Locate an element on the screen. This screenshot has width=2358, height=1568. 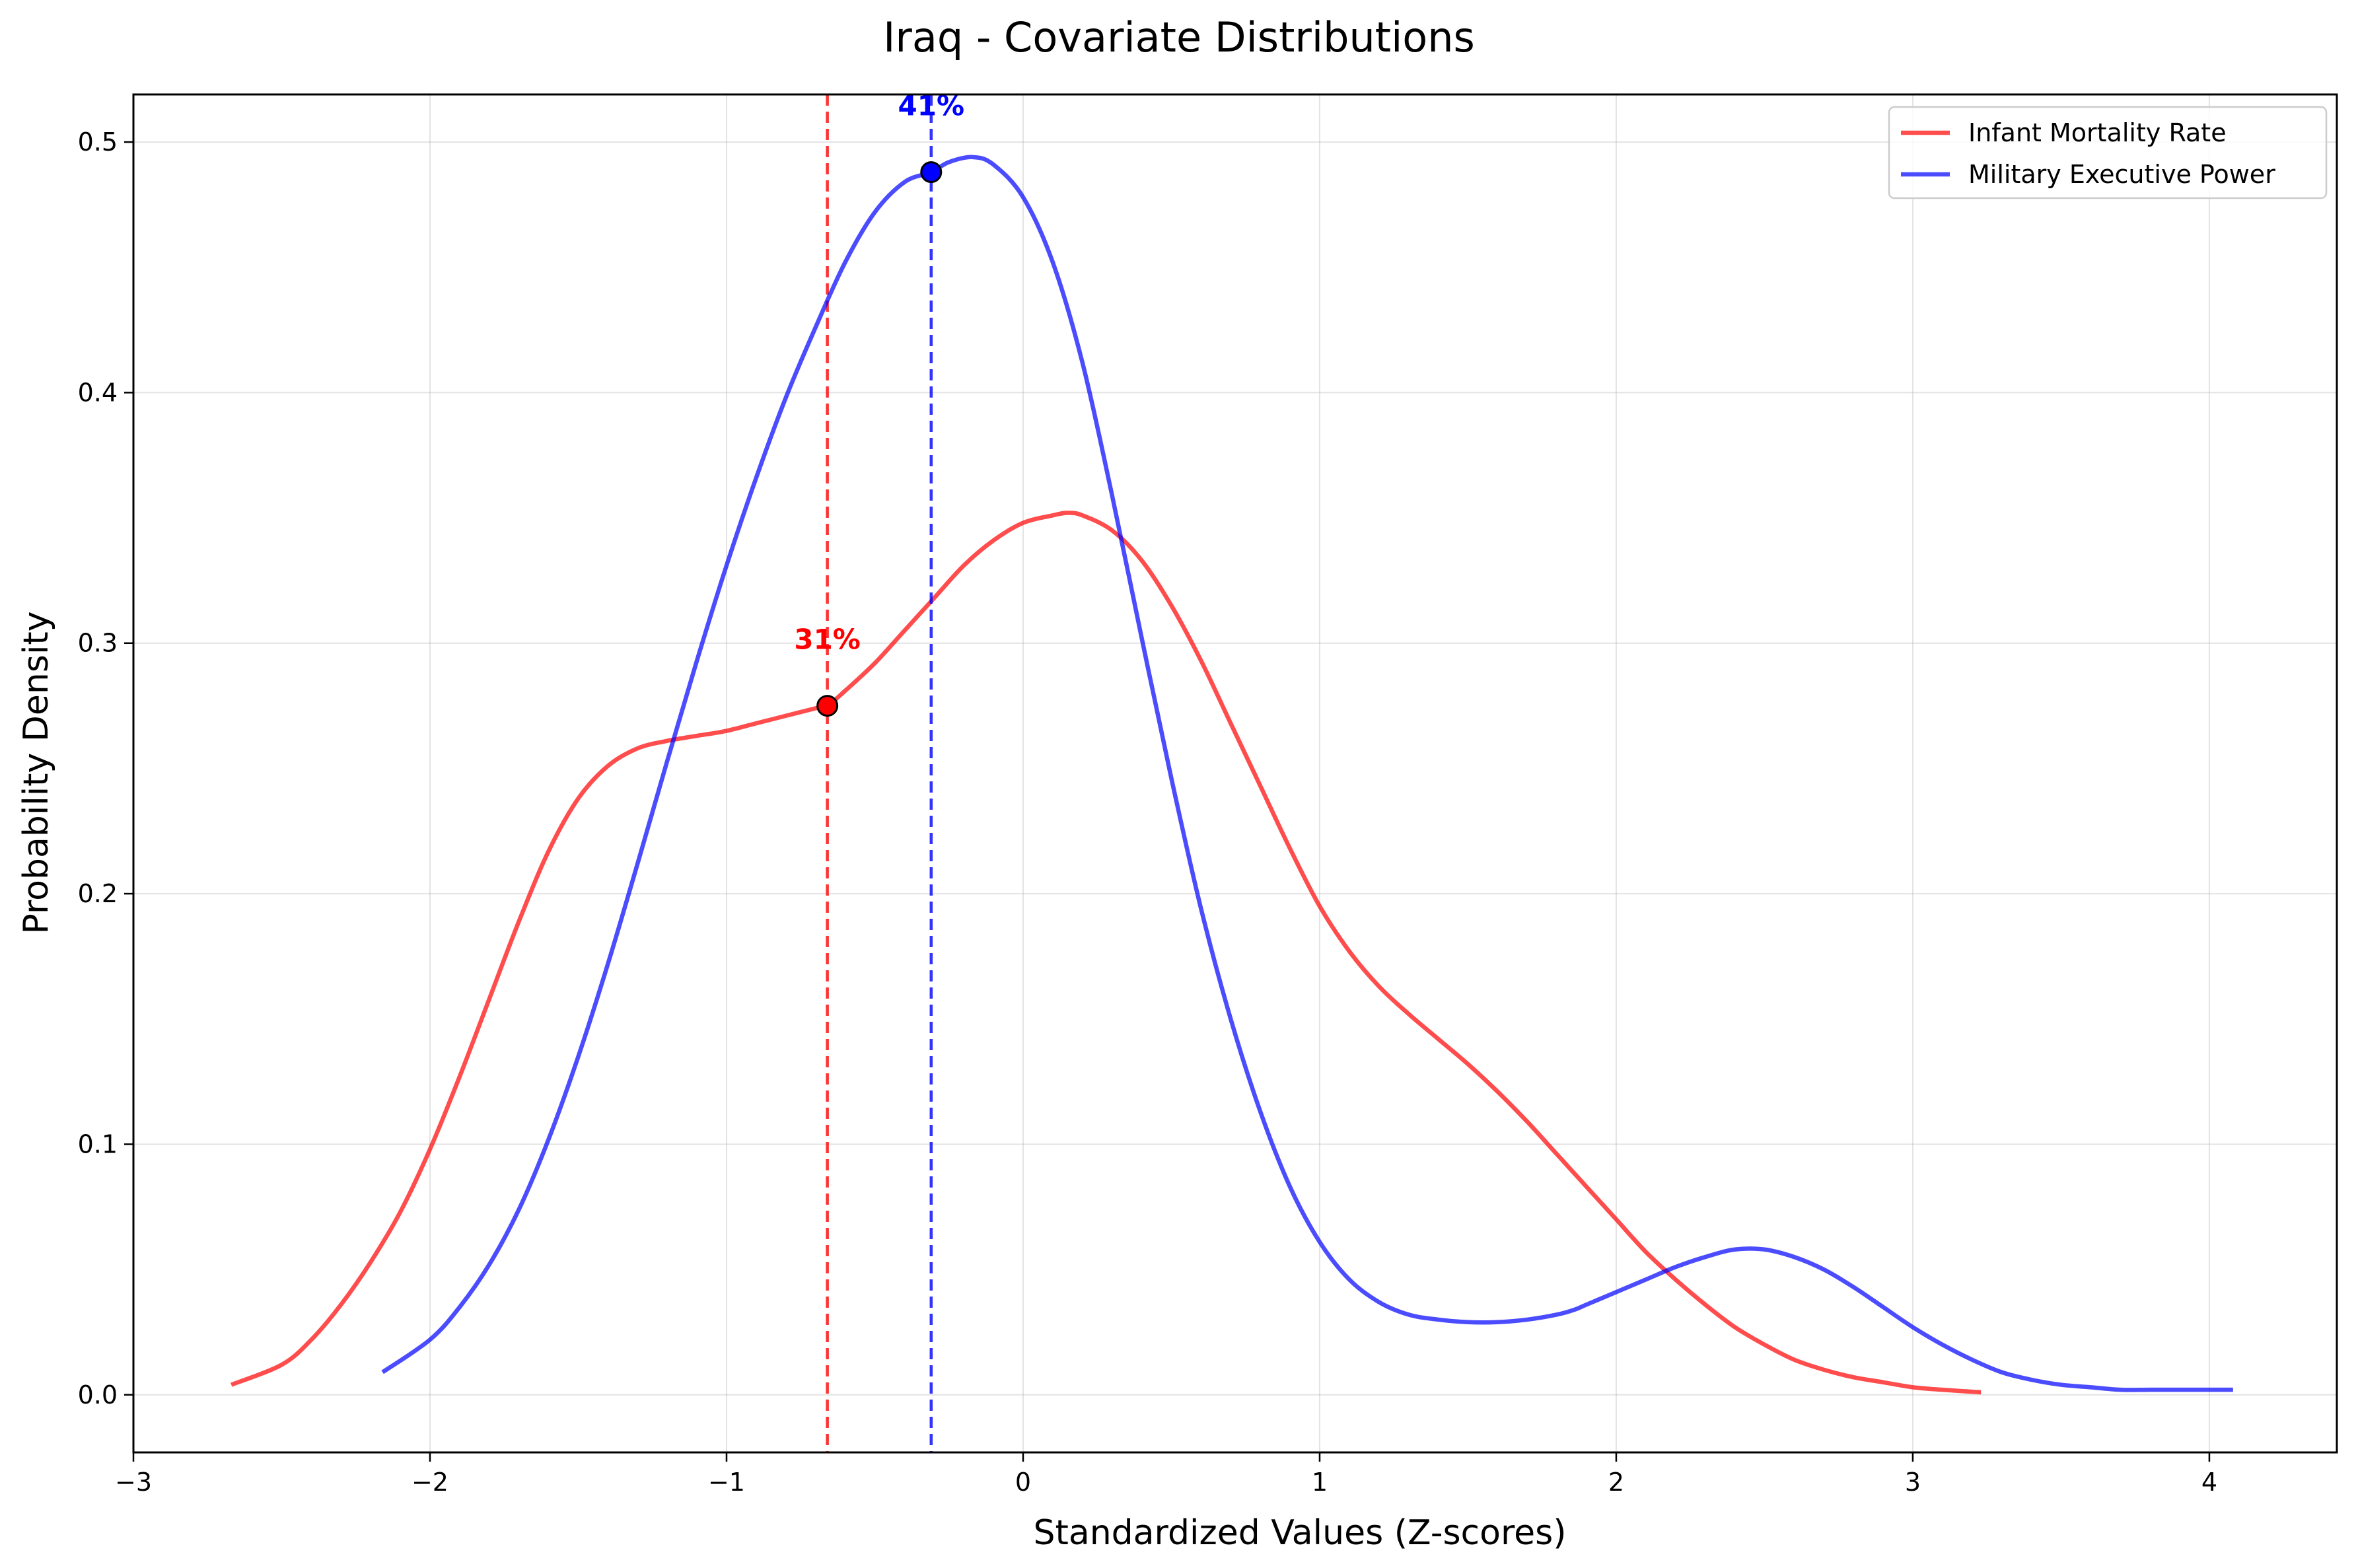
legend-box is located at coordinates (2108, 152).